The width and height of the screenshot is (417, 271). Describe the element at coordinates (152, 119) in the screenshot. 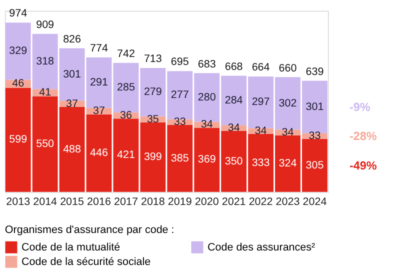

I see `data-label: 35` at that location.